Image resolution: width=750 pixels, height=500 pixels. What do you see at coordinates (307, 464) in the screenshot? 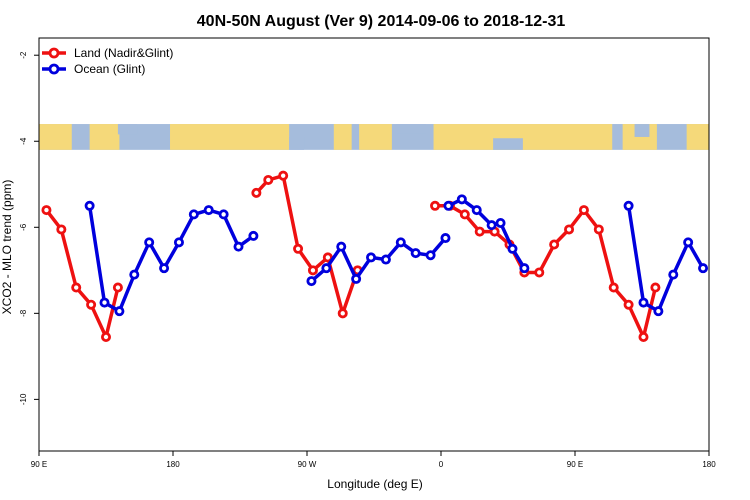
I see `x-tick-label: 90 W` at bounding box center [307, 464].